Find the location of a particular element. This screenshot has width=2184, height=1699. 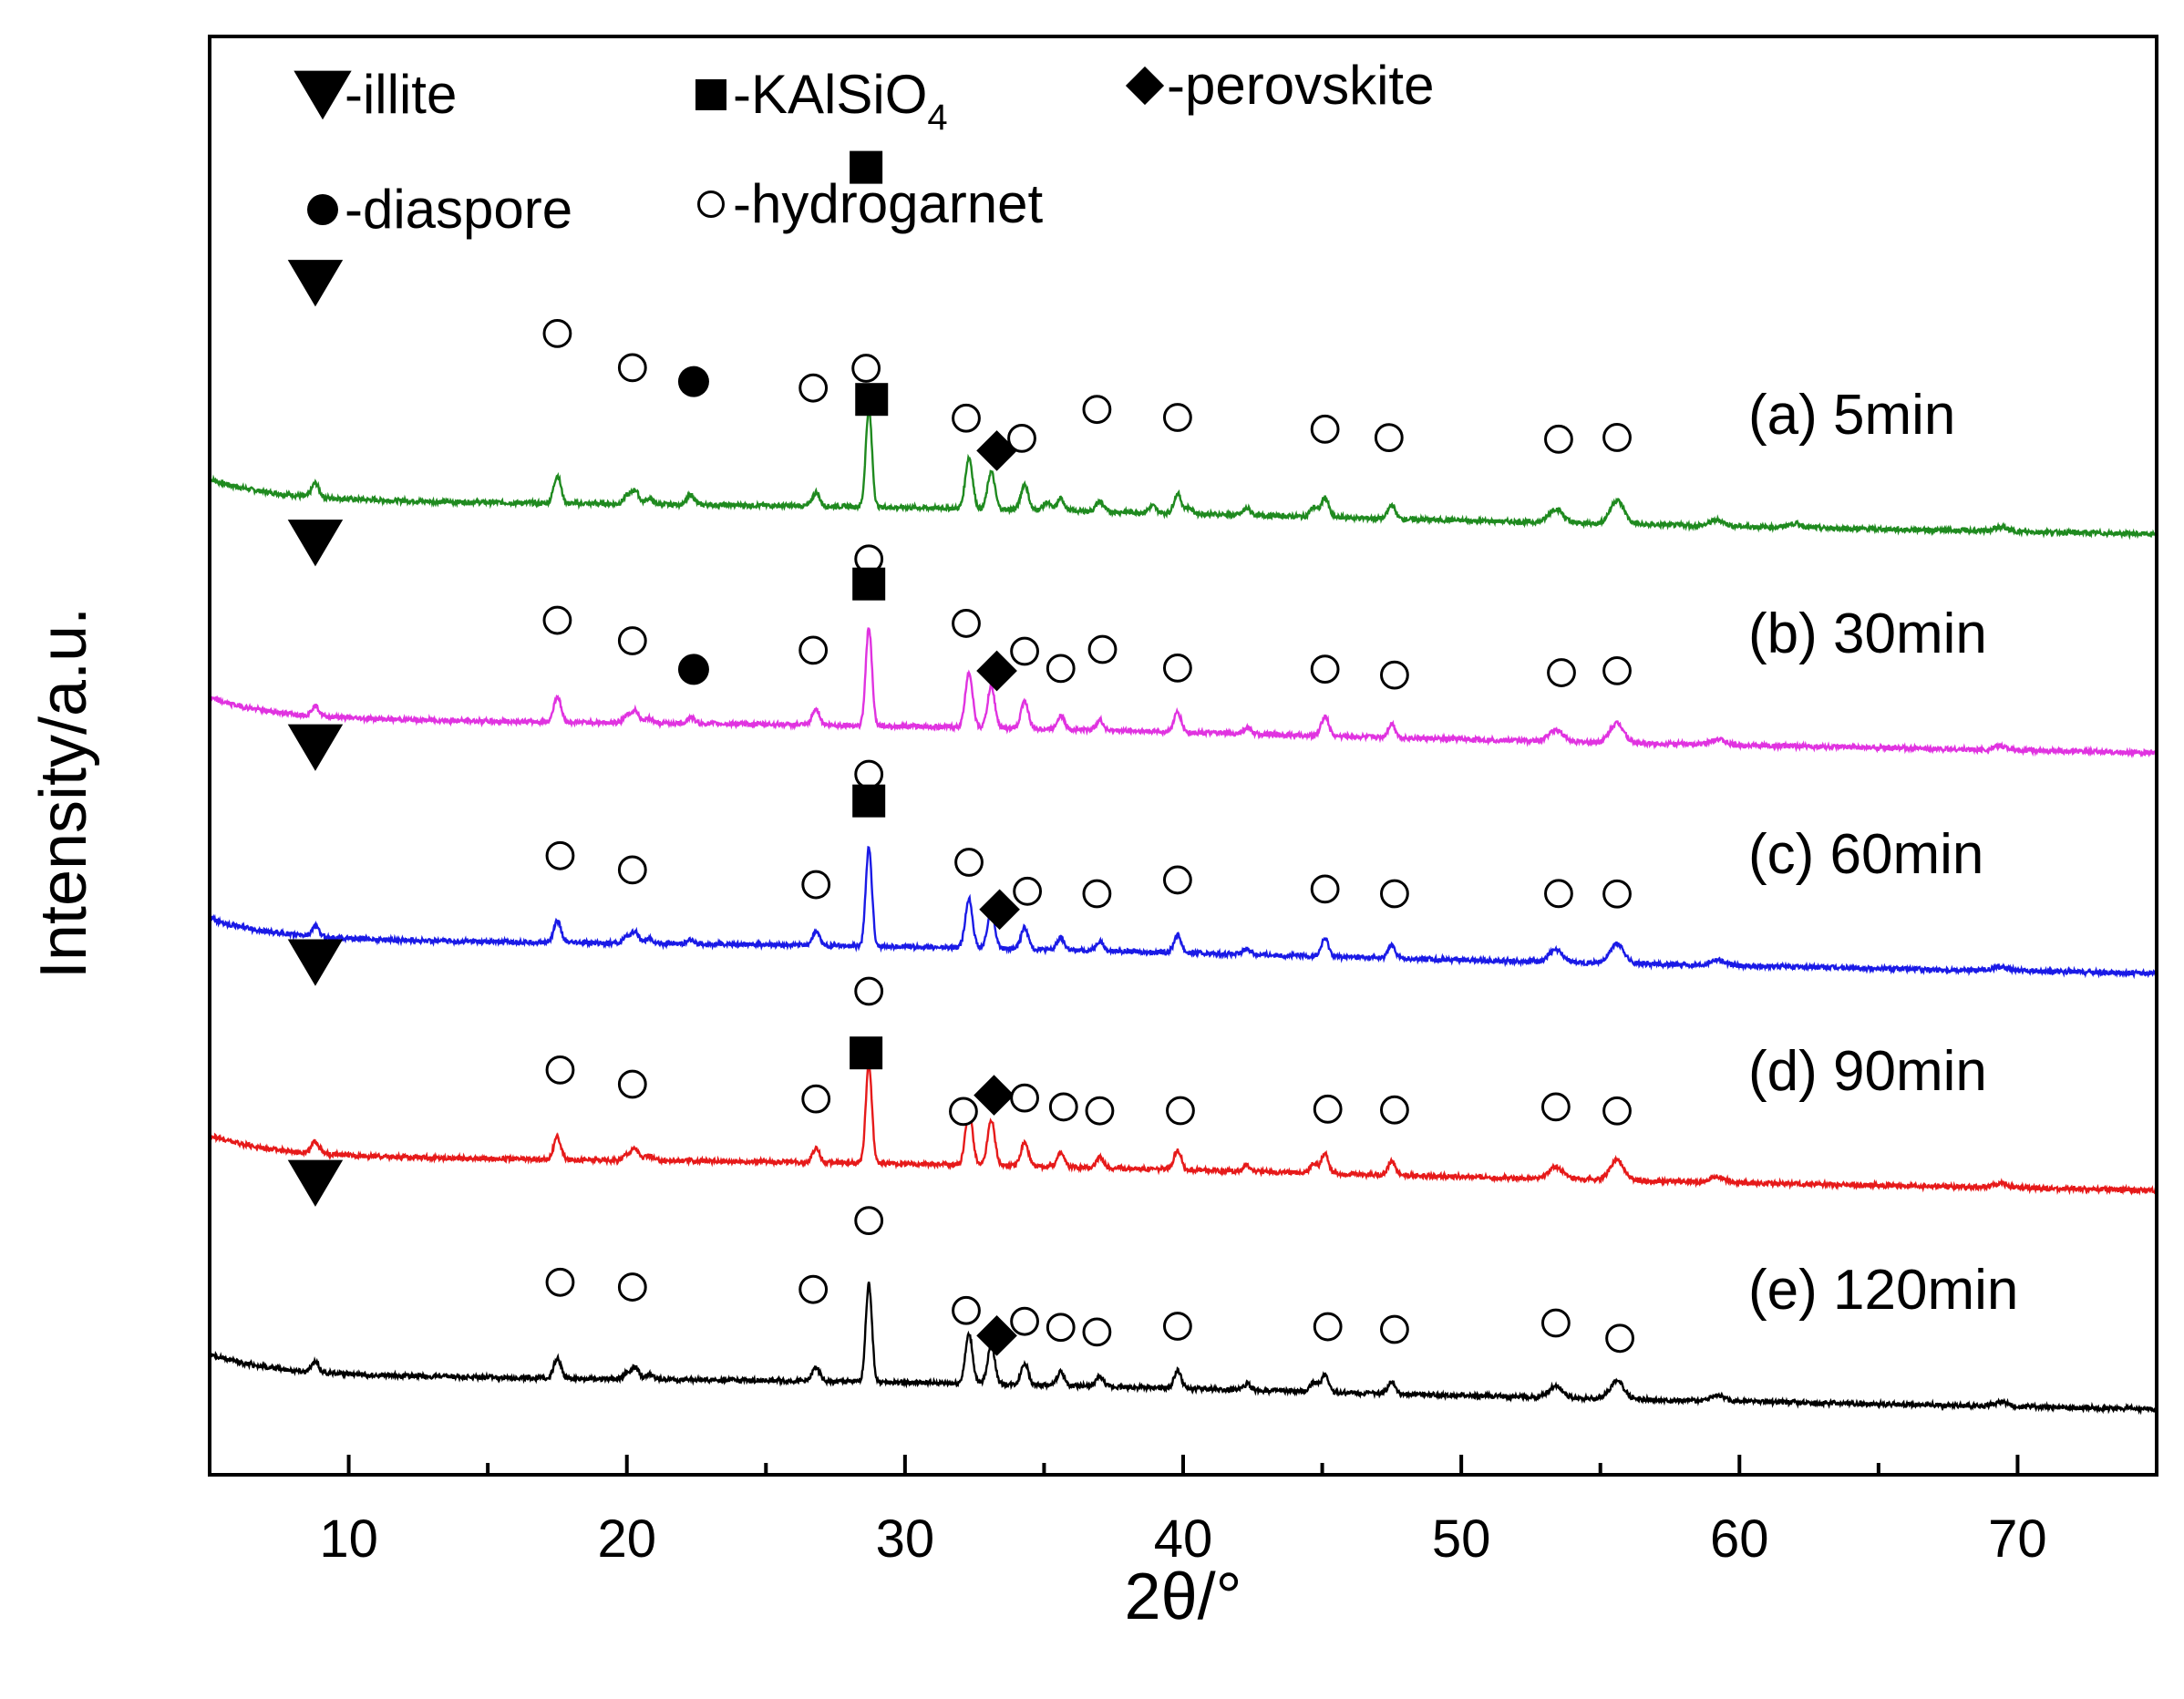

y-axis-title: Intensity/a.u. is located at coordinates (63, 793).